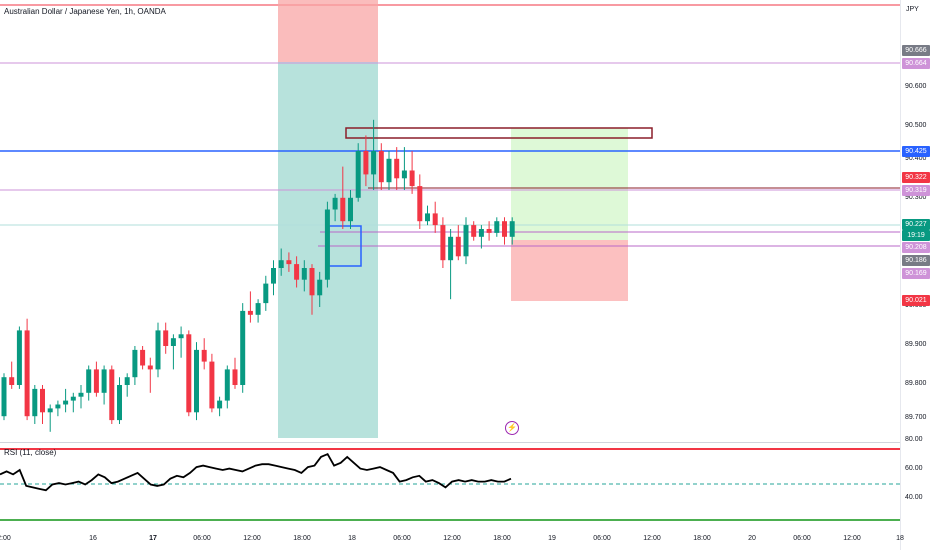 The width and height of the screenshot is (932, 550). What do you see at coordinates (914, 497) in the screenshot?
I see `rsi-tick: 40.00` at bounding box center [914, 497].